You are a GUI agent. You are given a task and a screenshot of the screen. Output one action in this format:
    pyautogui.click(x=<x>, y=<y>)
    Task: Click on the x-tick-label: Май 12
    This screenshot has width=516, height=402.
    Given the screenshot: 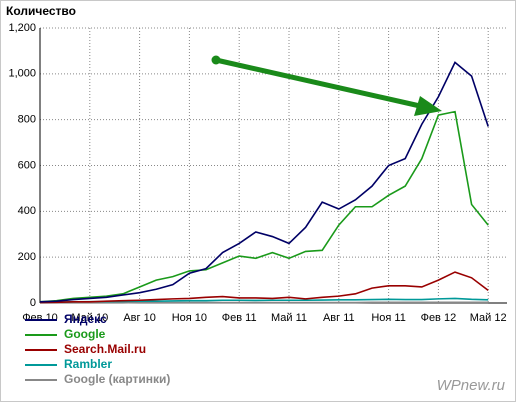 What is the action you would take?
    pyautogui.click(x=488, y=318)
    